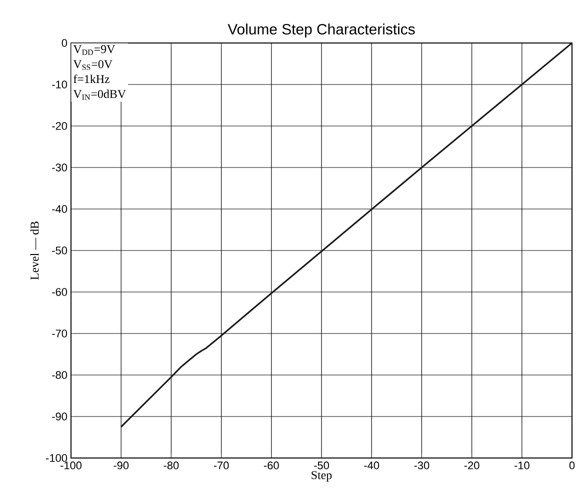 This screenshot has width=579, height=495. I want to click on annotation: V$_{DD}$=9V, so click(94, 50).